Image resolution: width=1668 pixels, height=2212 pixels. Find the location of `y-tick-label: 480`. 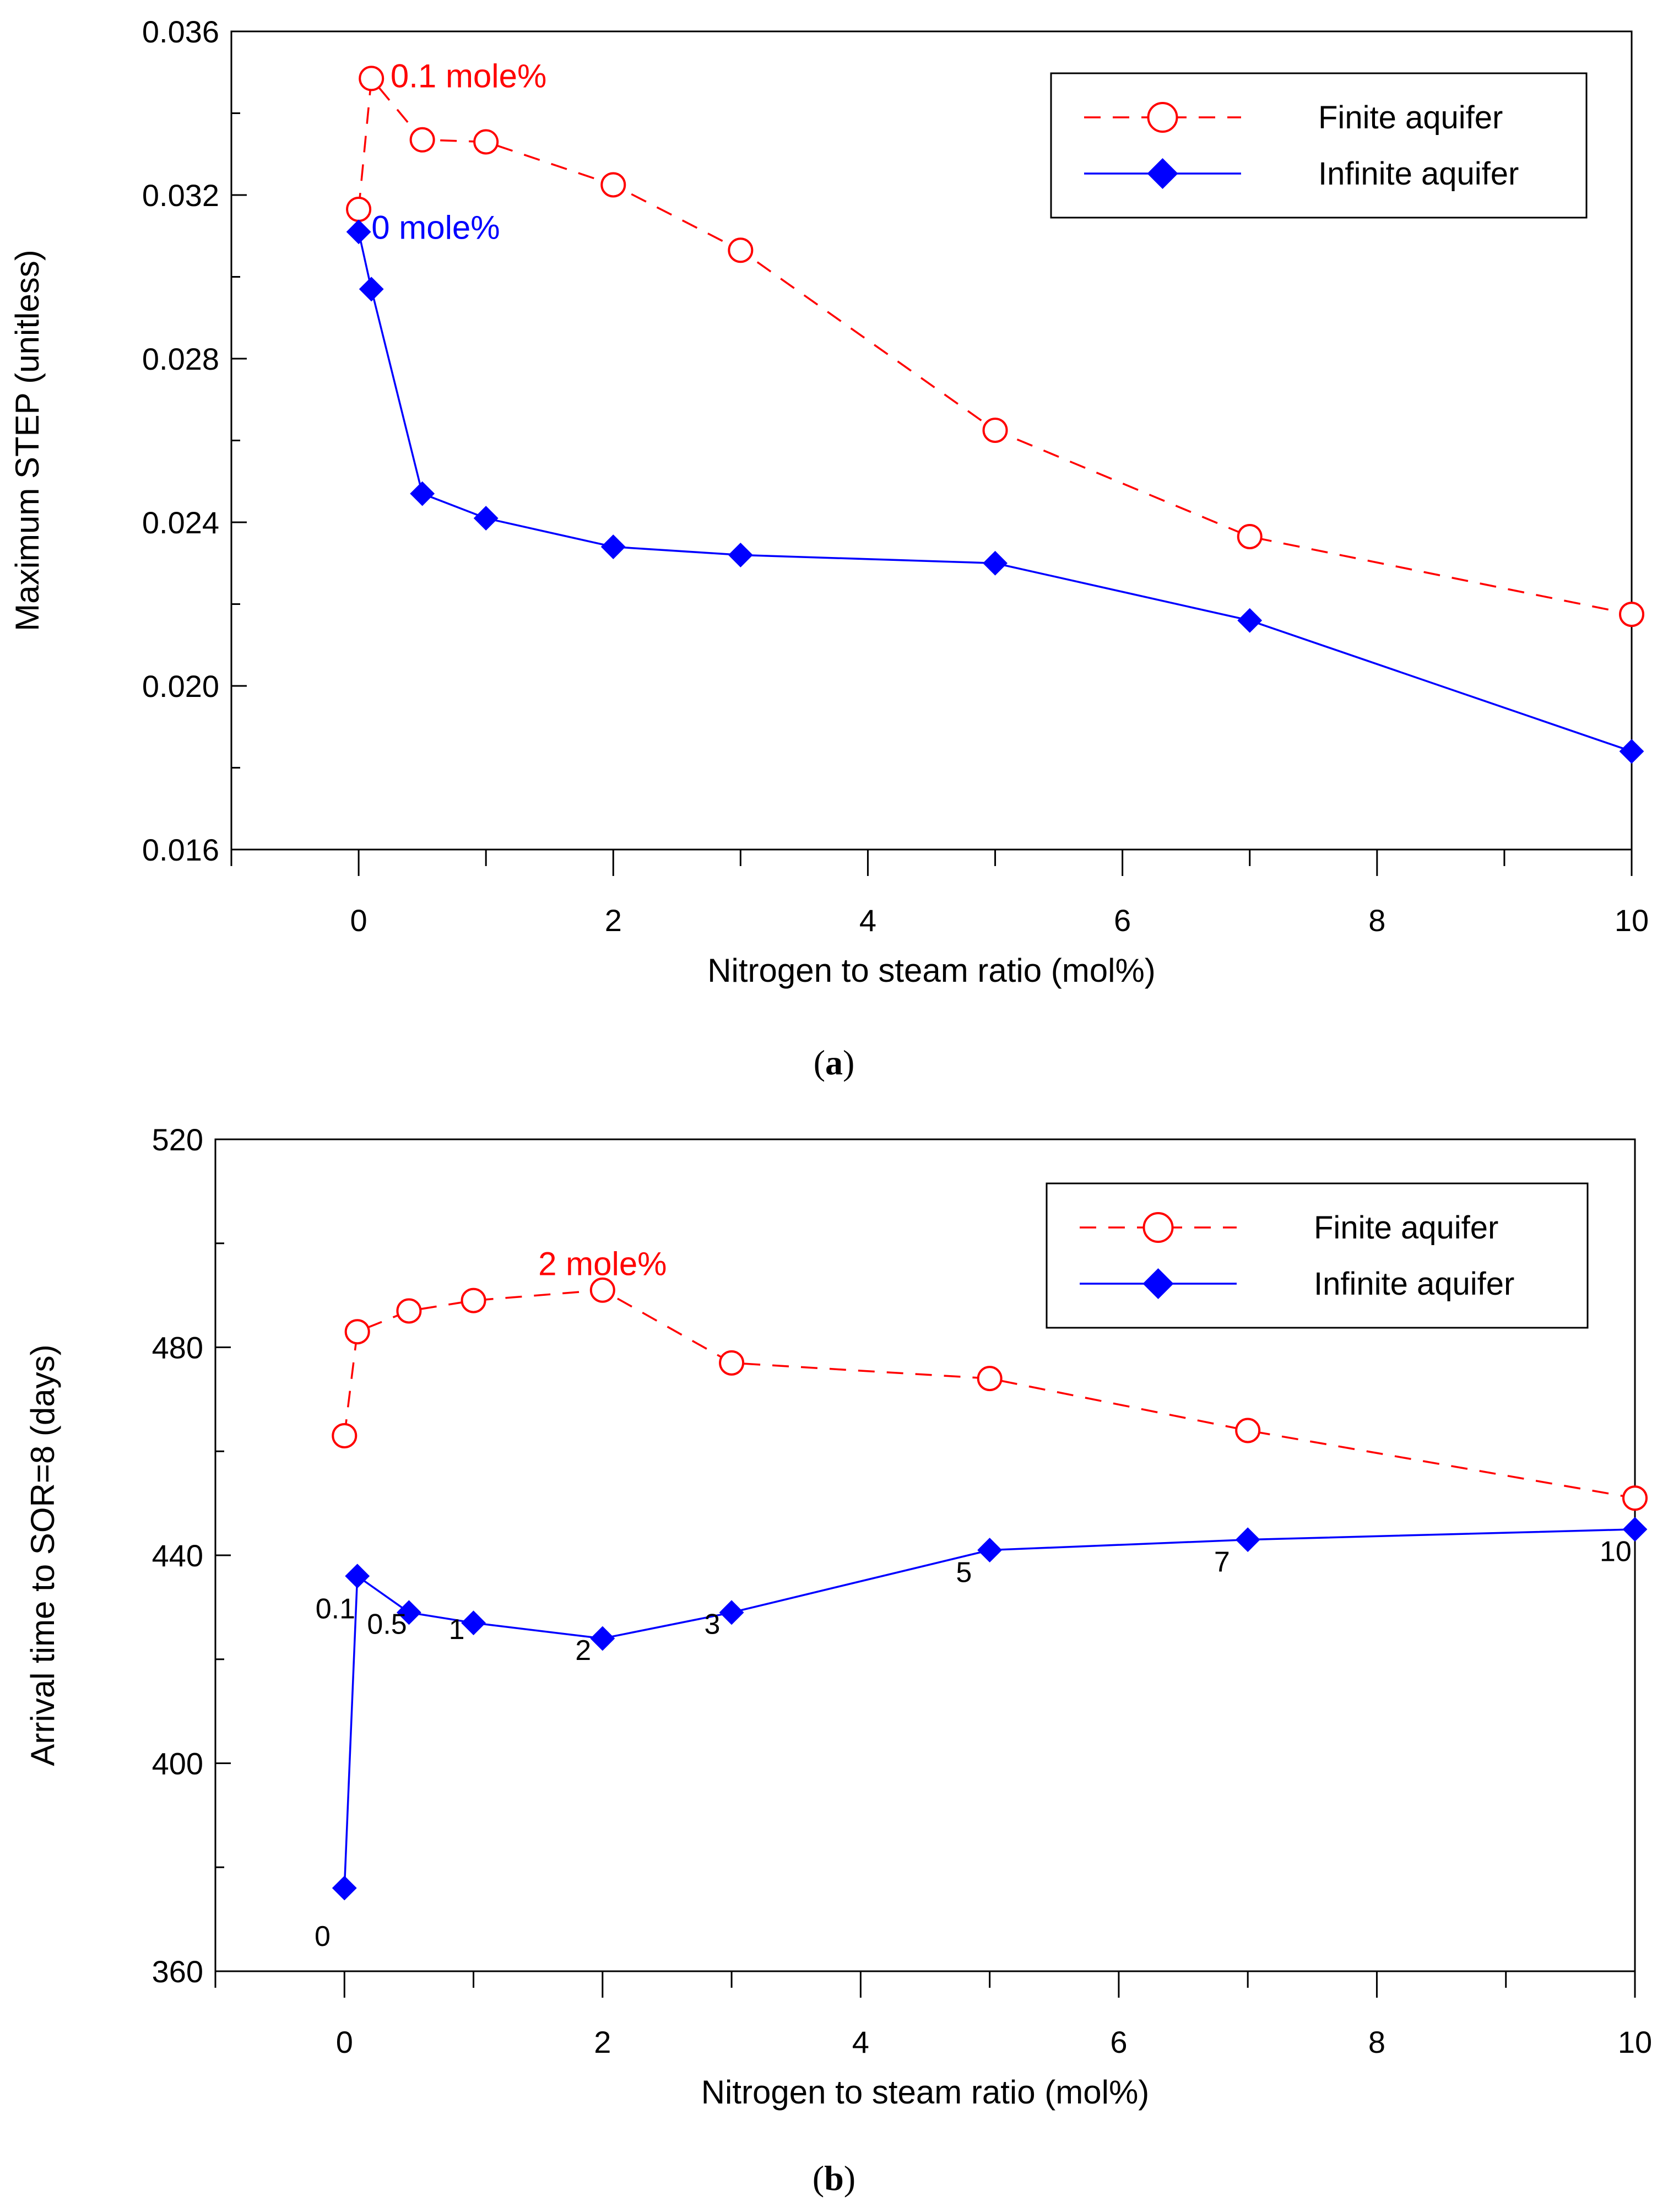

y-tick-label: 480 is located at coordinates (177, 1348).